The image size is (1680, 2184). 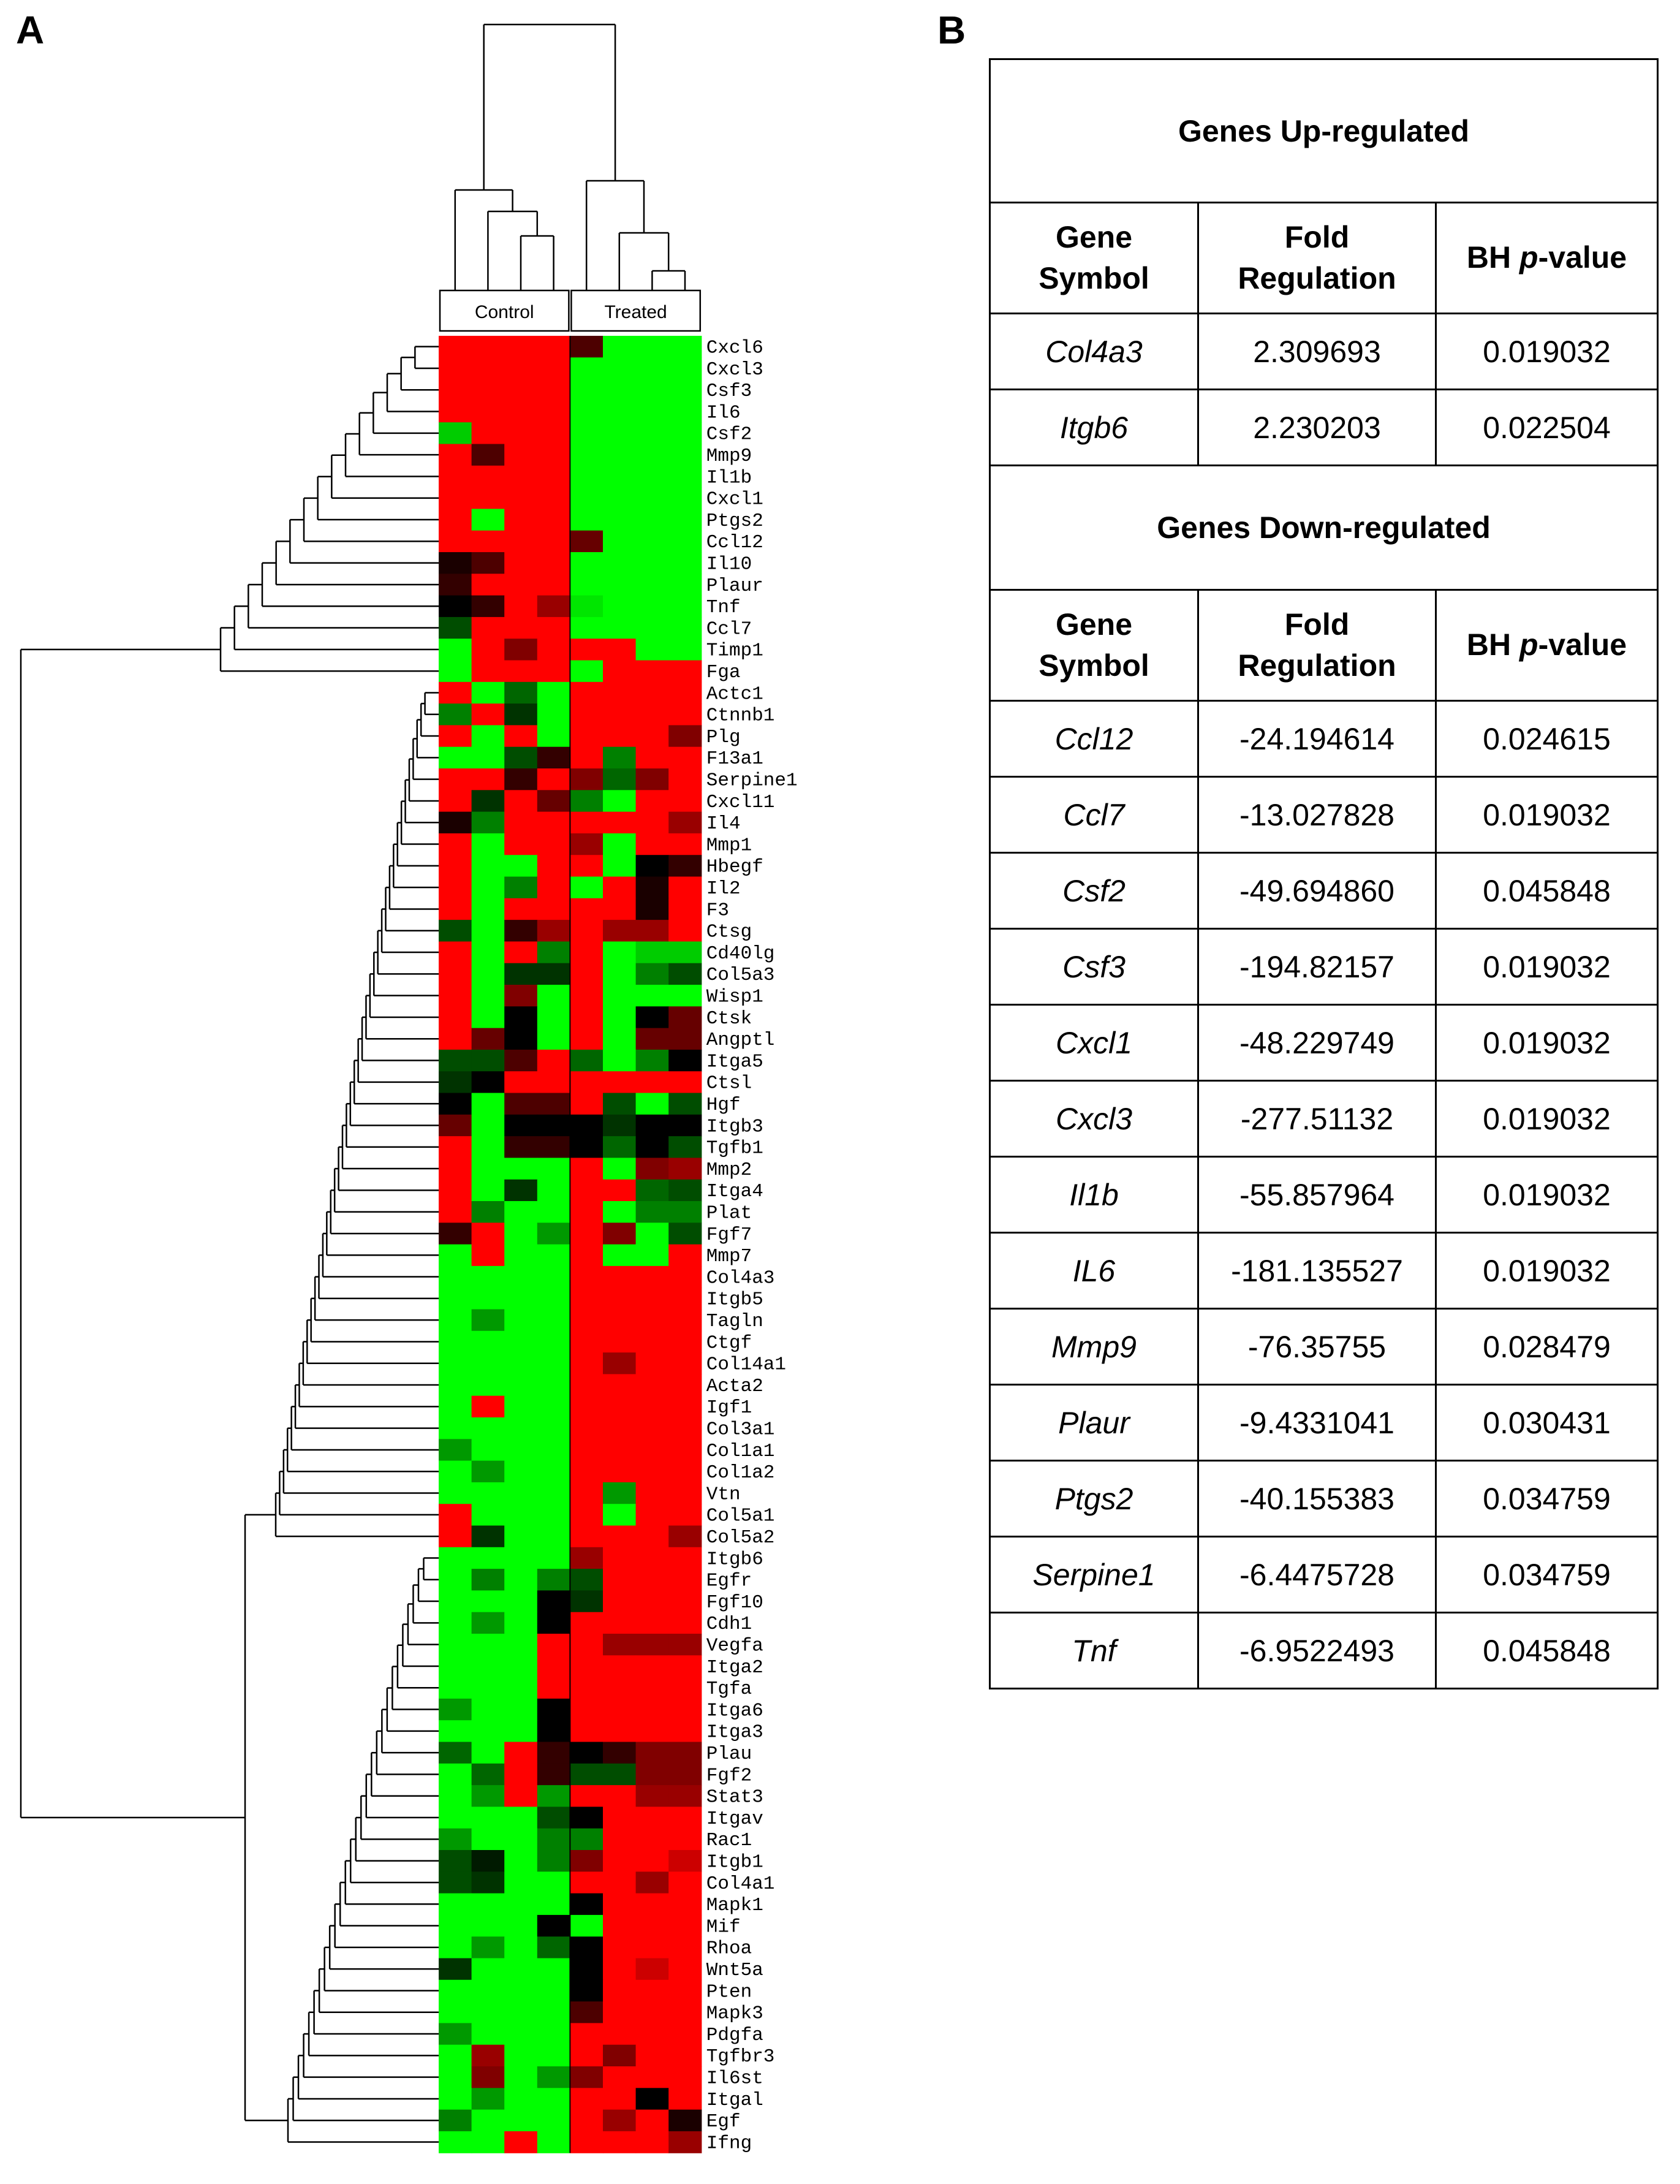 What do you see at coordinates (1546, 1574) in the screenshot?
I see `bh-p-value-cell: 0.034759` at bounding box center [1546, 1574].